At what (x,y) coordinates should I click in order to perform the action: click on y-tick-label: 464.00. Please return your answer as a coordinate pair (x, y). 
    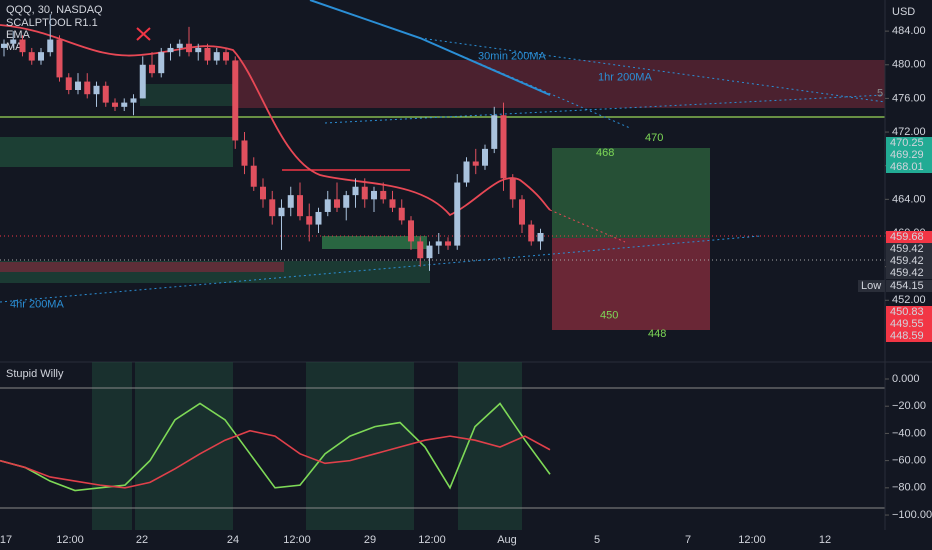
    Looking at the image, I should click on (909, 199).